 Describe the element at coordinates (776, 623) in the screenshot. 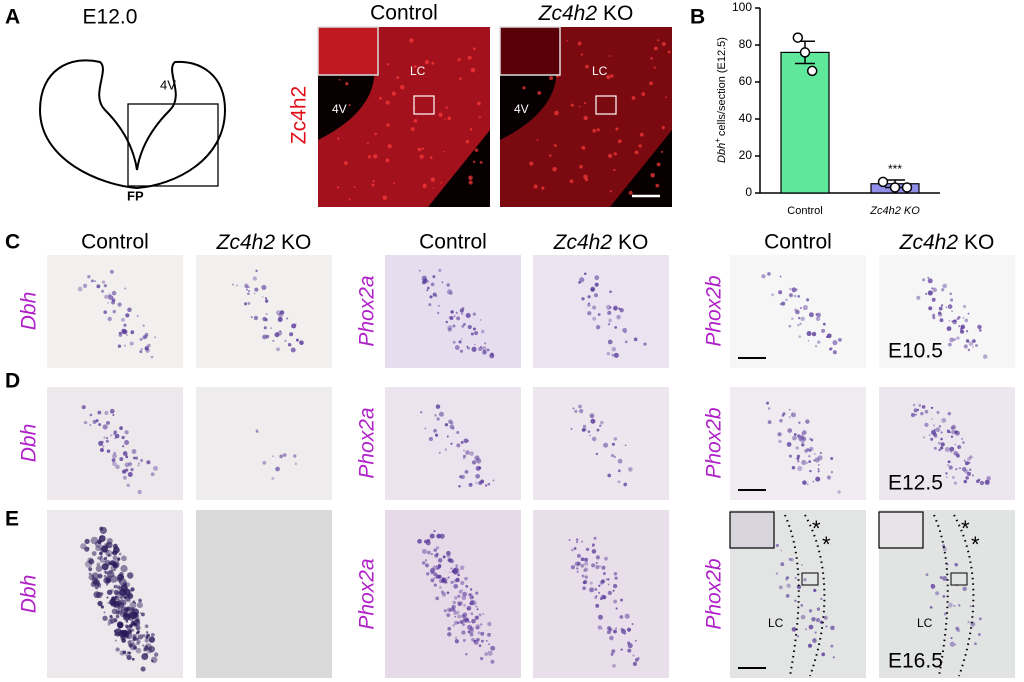

I see `inner-label: LC` at that location.